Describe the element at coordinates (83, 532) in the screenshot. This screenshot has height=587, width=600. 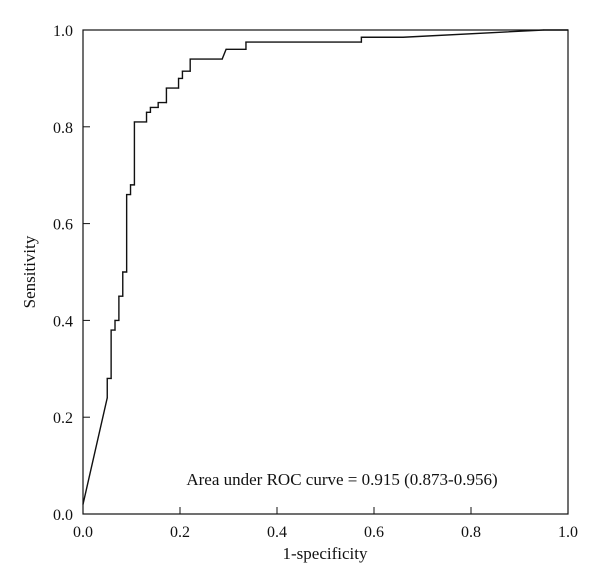
I see `x-tick-label: 0.0` at that location.